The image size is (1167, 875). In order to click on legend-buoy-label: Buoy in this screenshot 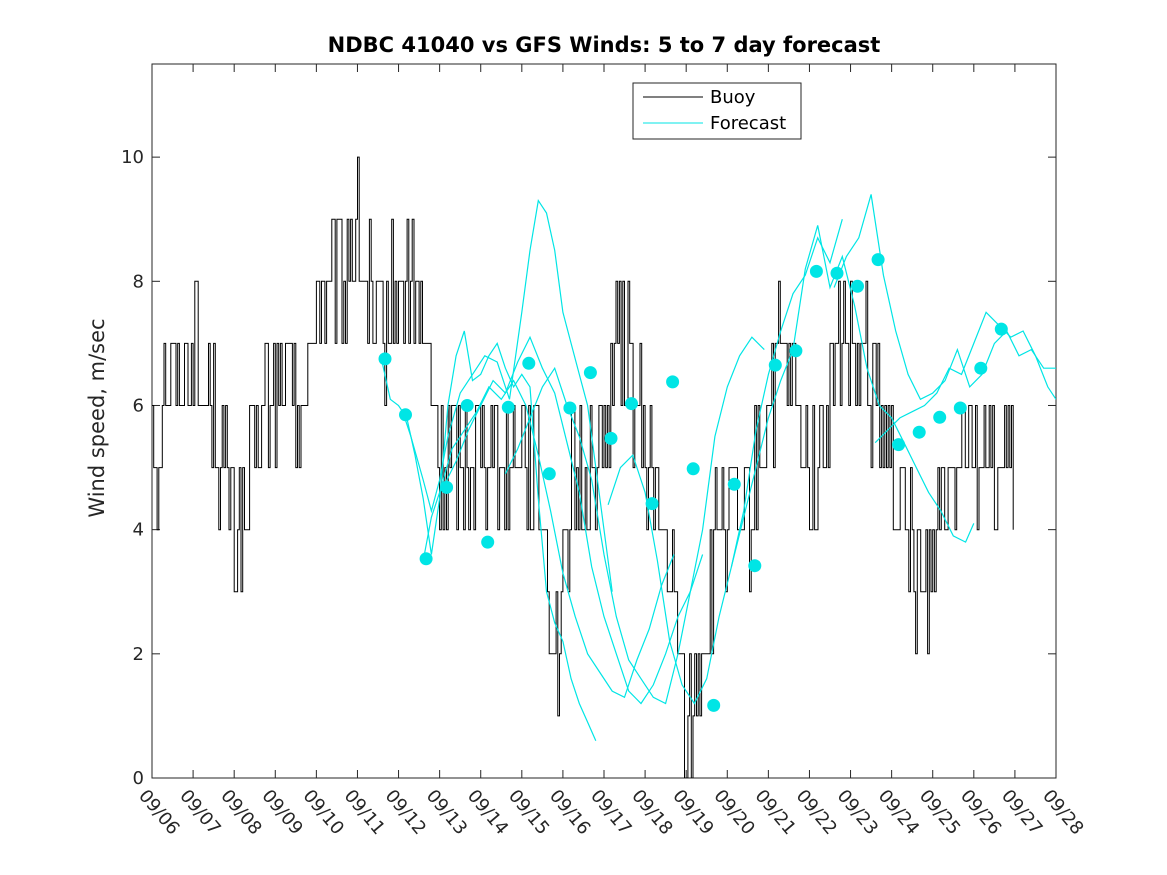, I will do `click(733, 97)`.